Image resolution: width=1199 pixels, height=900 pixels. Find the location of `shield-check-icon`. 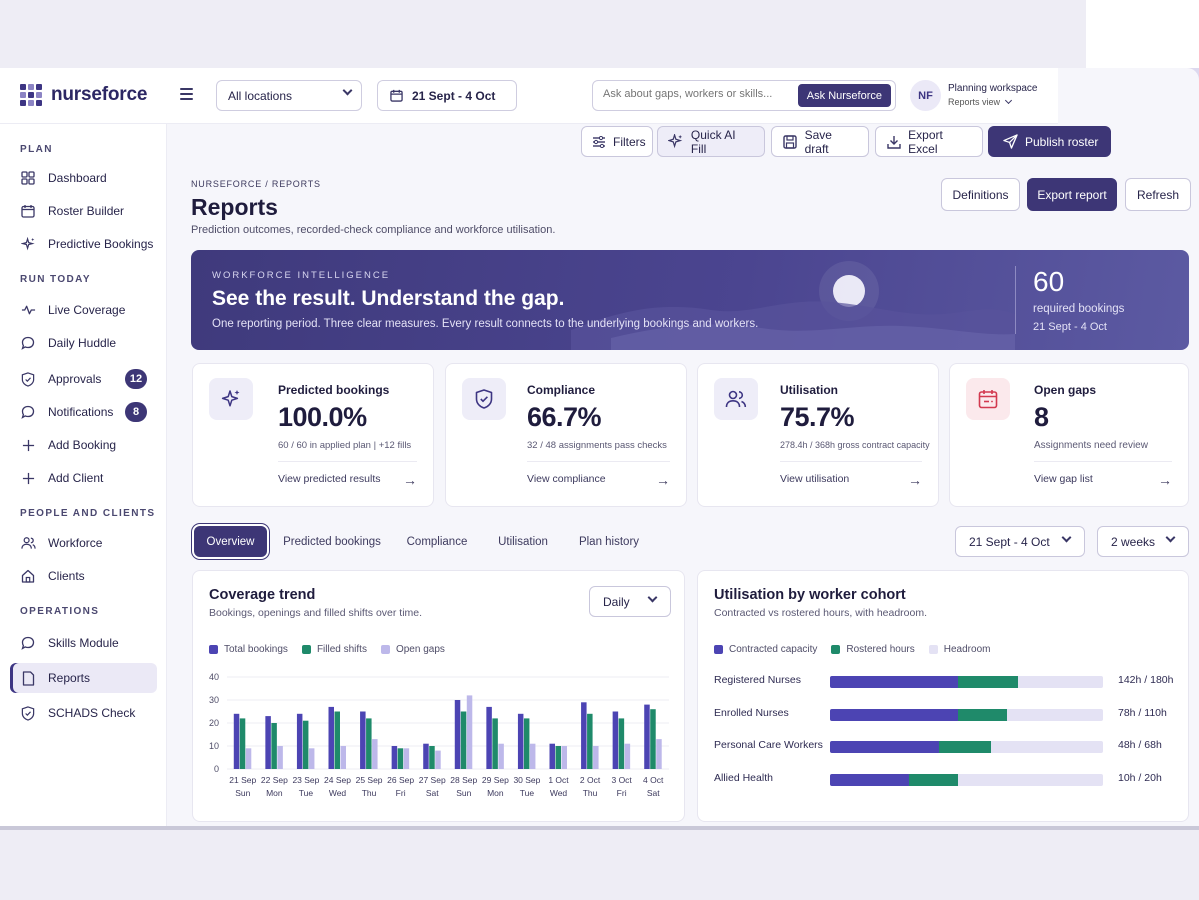

shield-check-icon is located at coordinates (28, 713).